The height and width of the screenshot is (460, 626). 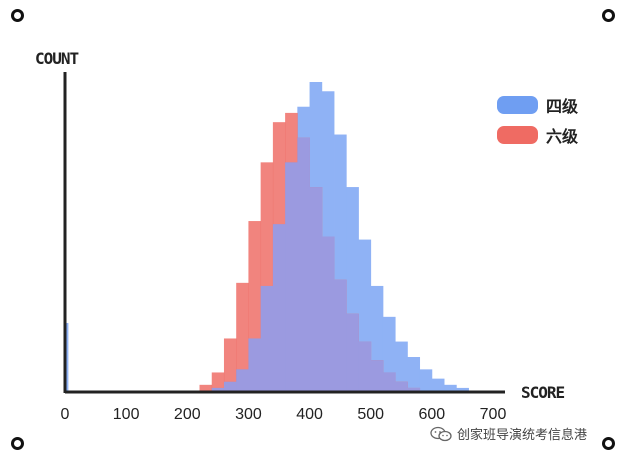 I want to click on x-tick-700: 700, so click(x=493, y=414).